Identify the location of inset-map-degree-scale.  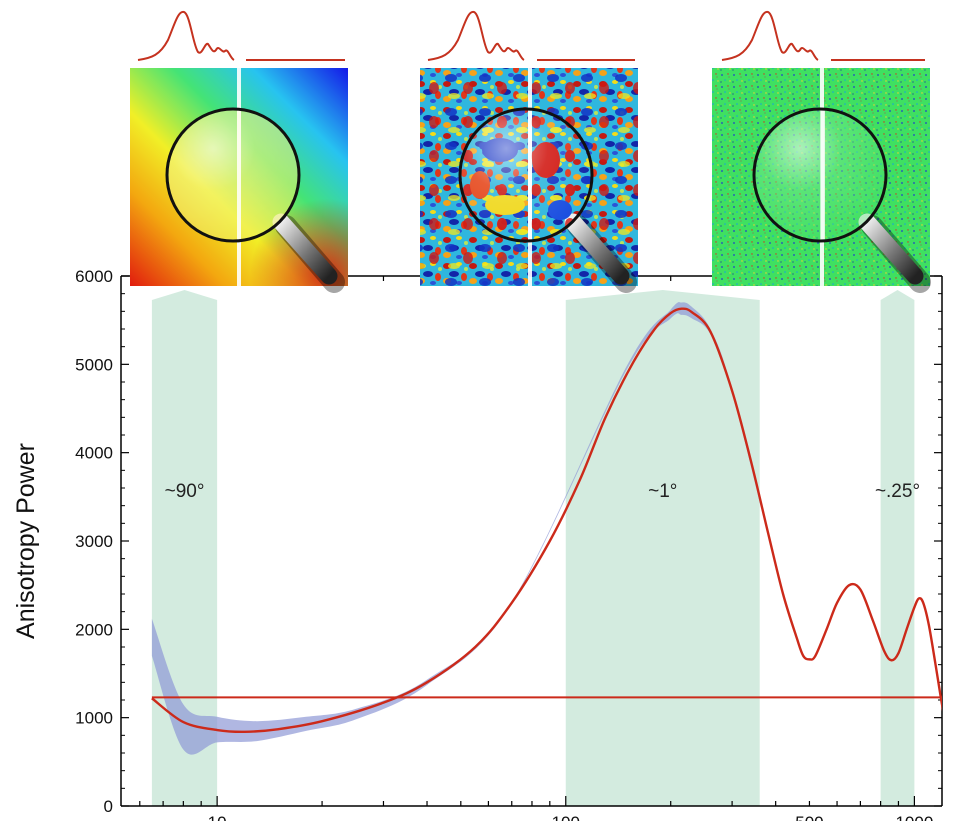
(529, 180).